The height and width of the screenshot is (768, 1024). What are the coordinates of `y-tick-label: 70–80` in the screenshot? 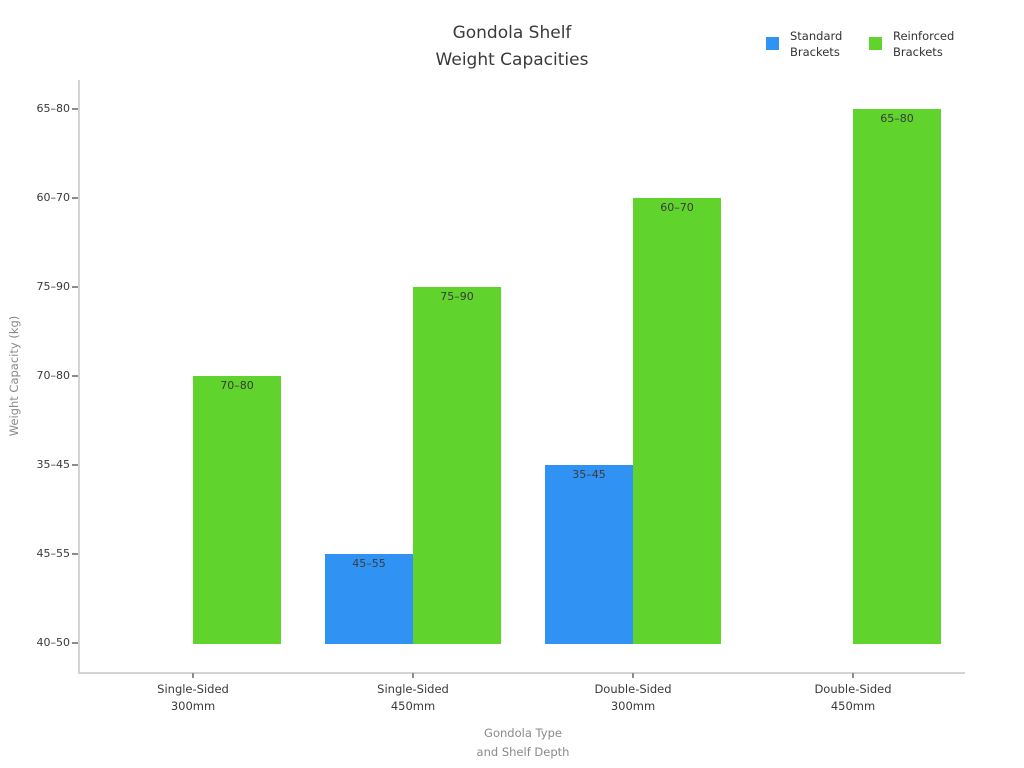 It's located at (53, 375).